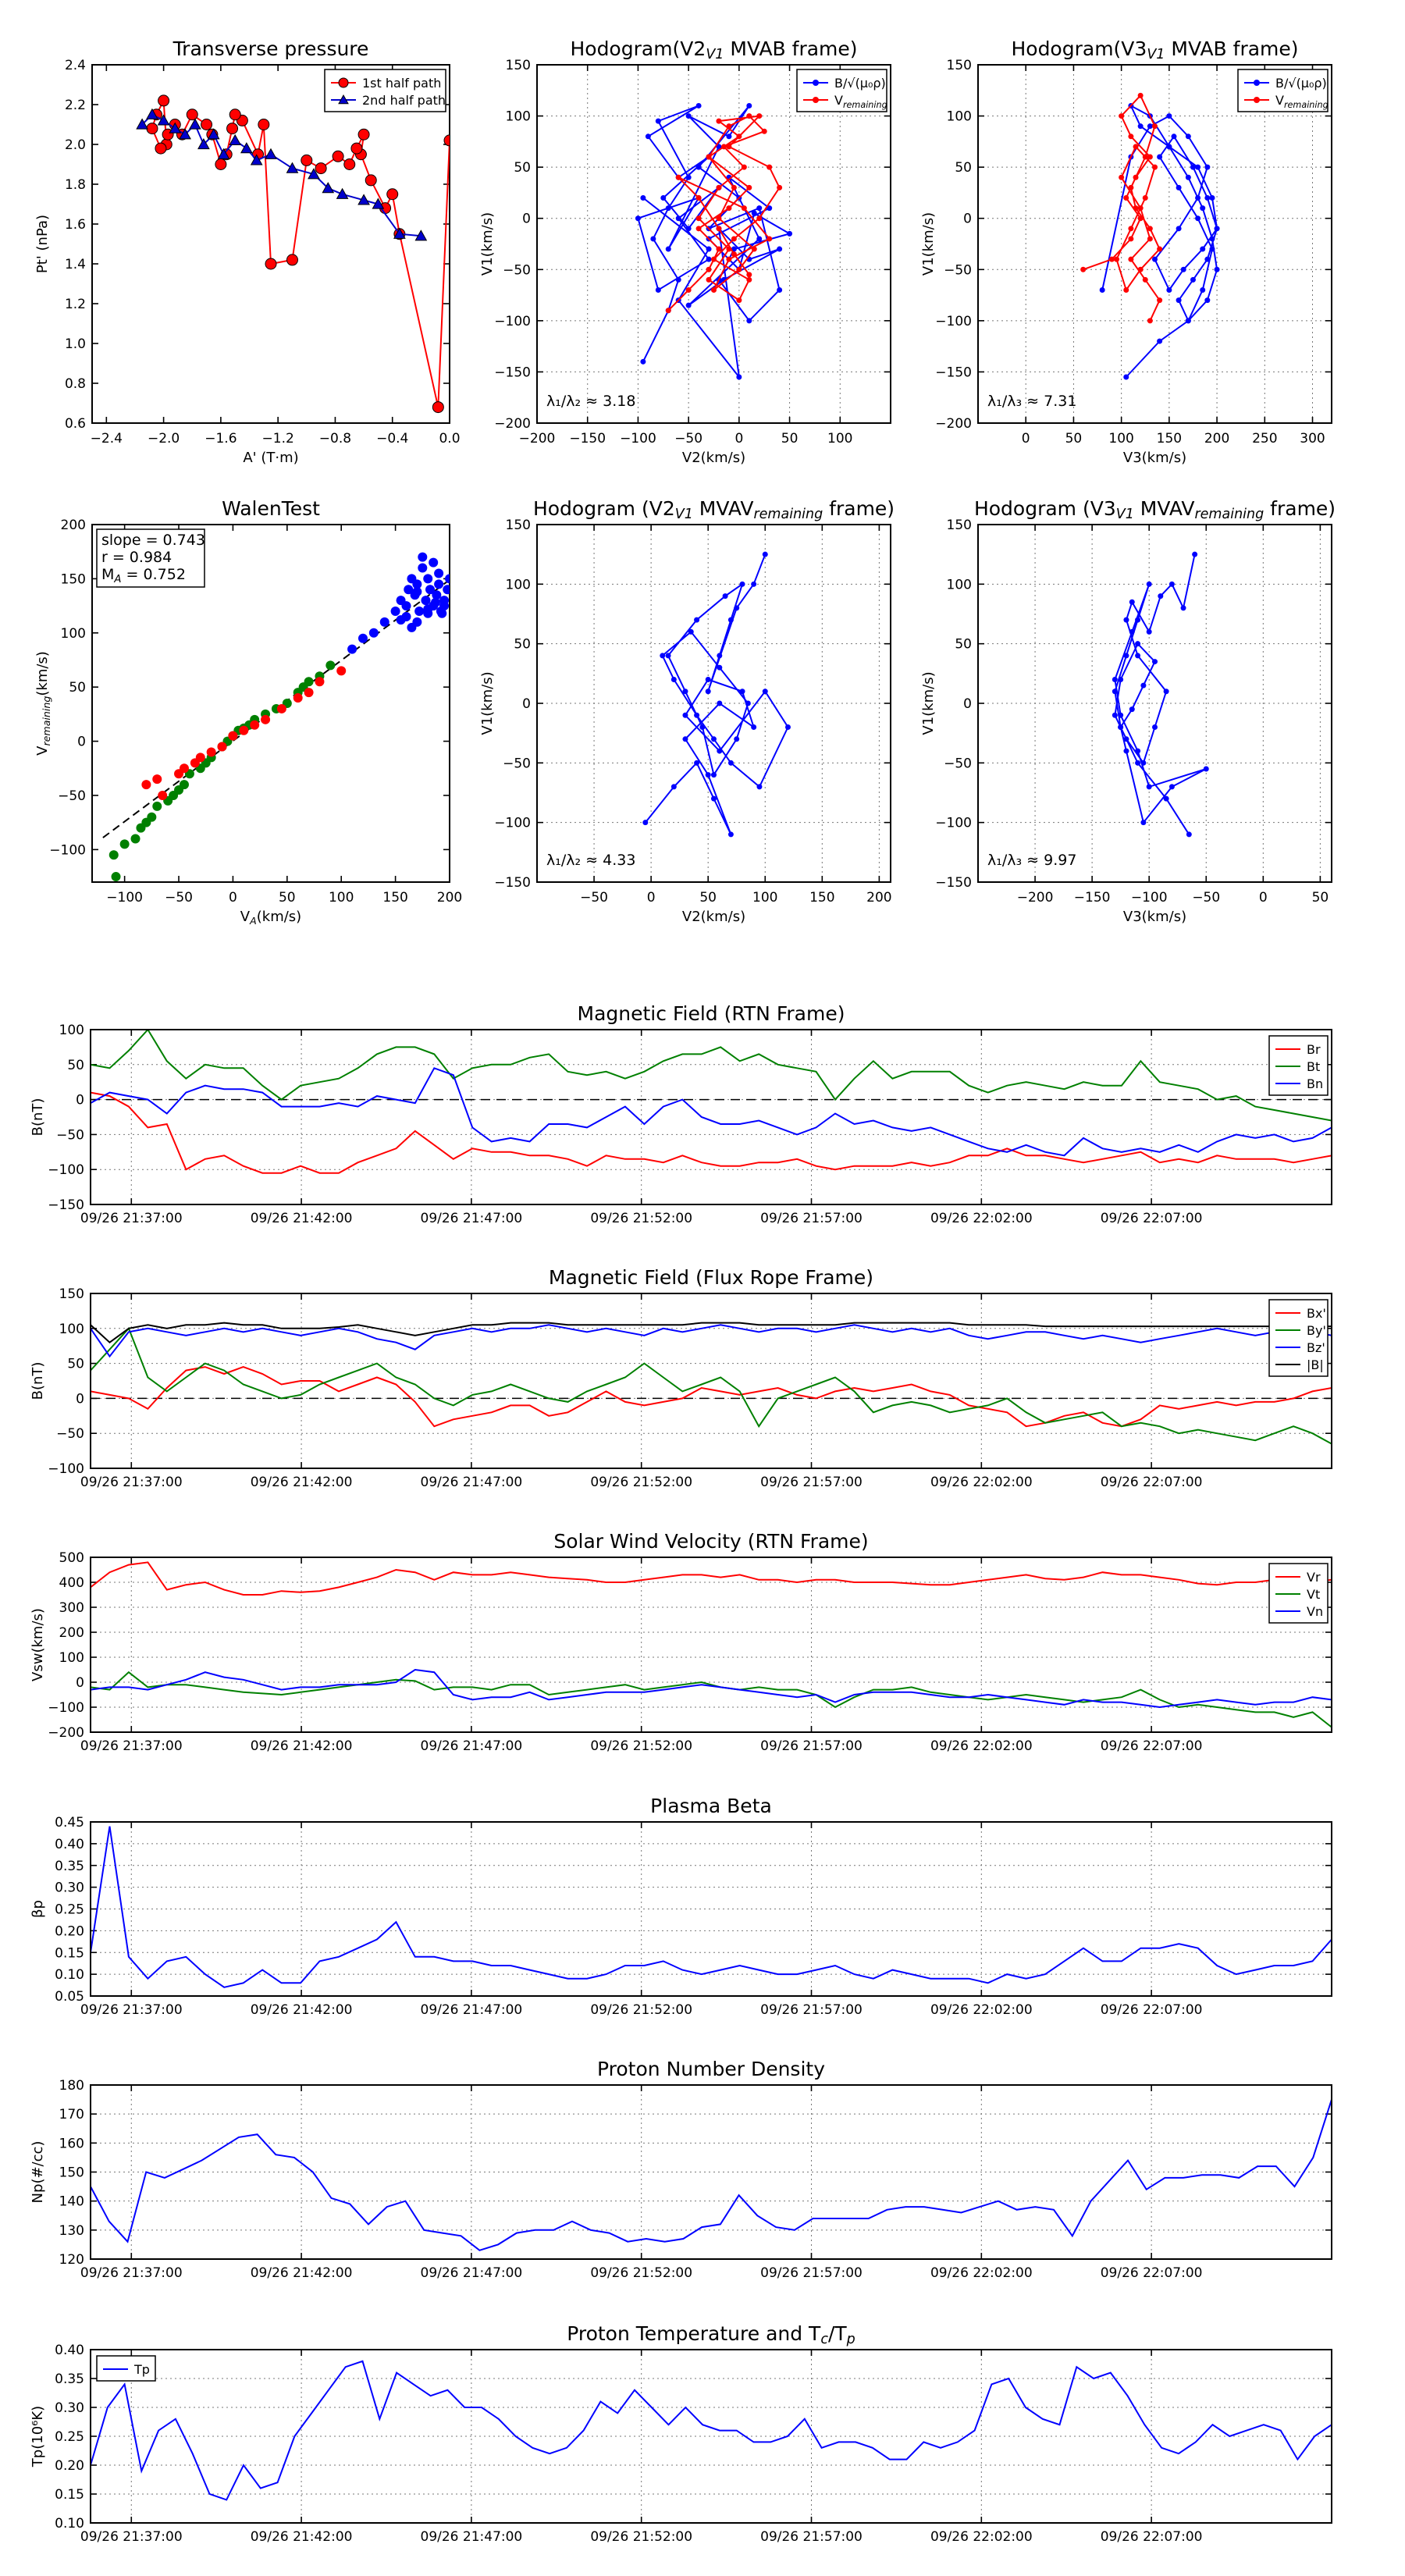  What do you see at coordinates (270, 918) in the screenshot?
I see `x-axis-label: VA(km/s)` at bounding box center [270, 918].